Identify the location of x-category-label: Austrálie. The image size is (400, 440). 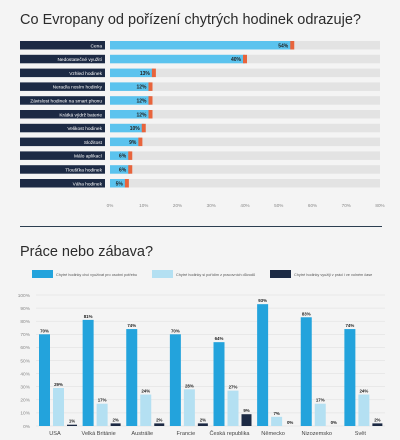
(142, 434).